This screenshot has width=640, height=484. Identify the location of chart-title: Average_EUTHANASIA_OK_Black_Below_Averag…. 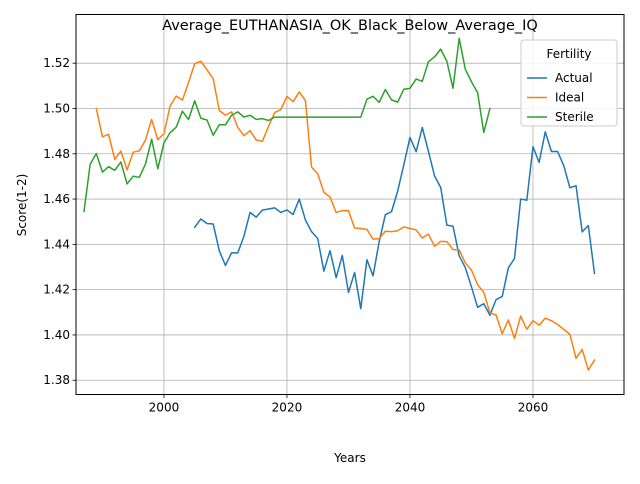
(350, 26).